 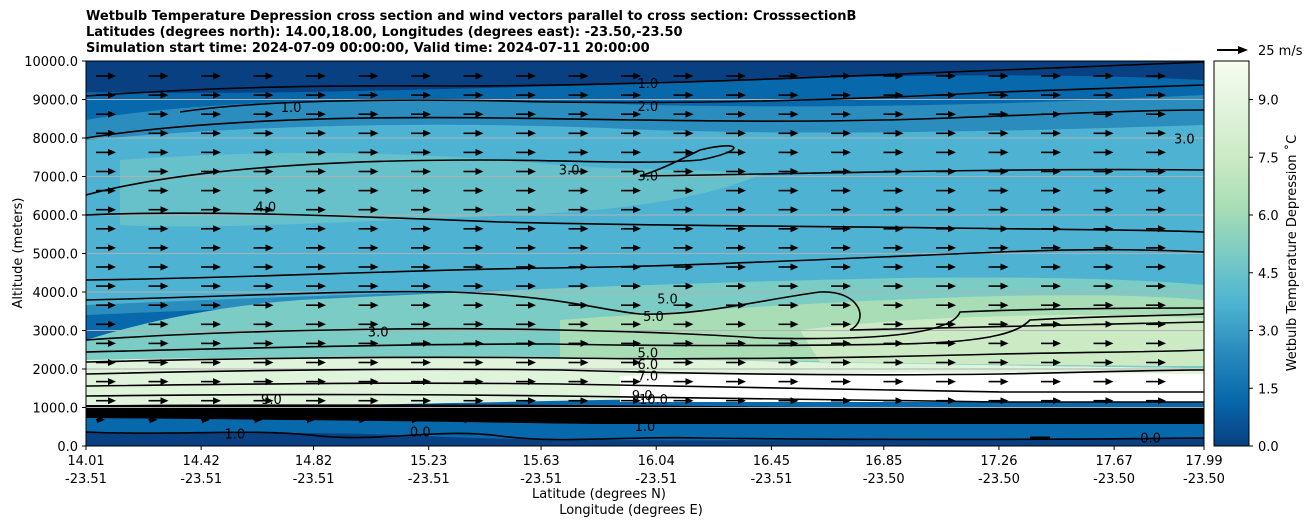 What do you see at coordinates (51, 62) in the screenshot?
I see `y-tick-label: 10000.0` at bounding box center [51, 62].